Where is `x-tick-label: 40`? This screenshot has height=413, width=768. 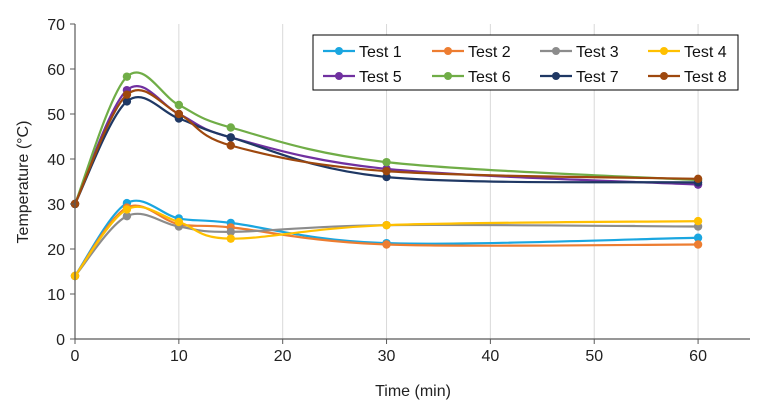 x-tick-label: 40 is located at coordinates (490, 356).